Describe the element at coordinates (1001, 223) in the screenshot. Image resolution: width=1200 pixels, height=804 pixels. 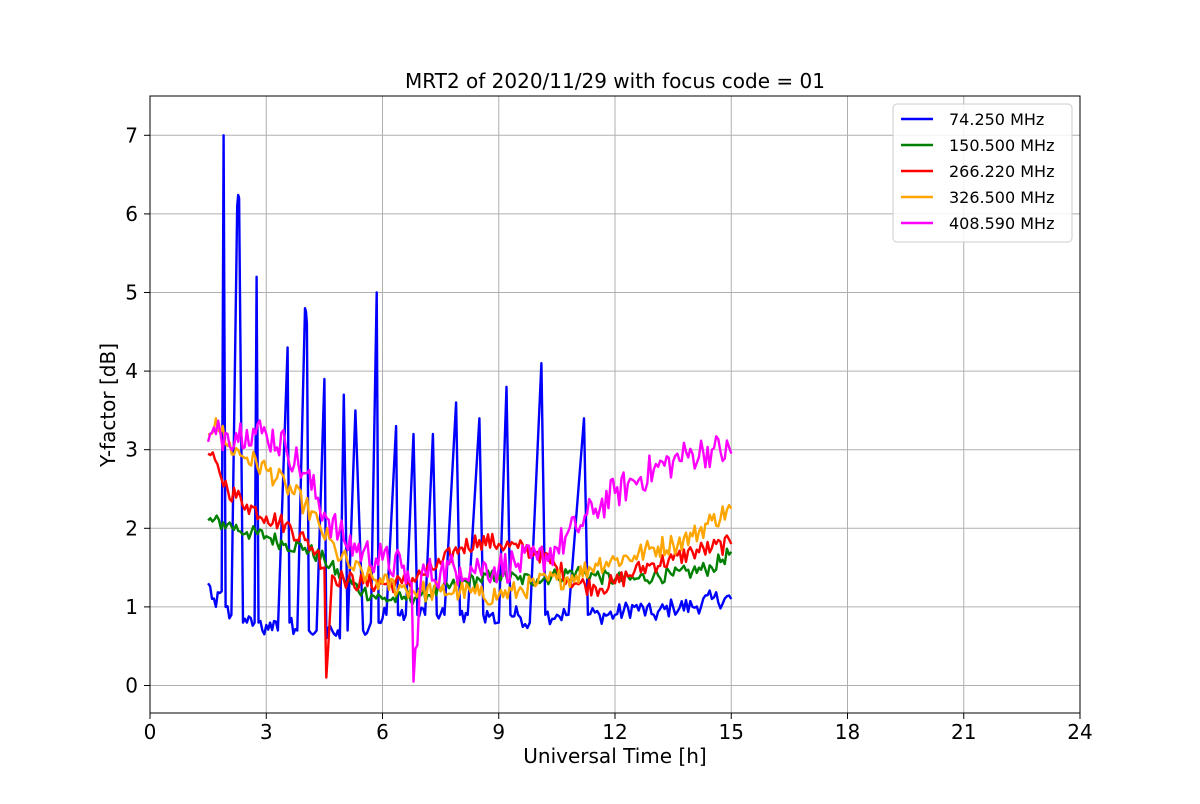
I see `legend-label: 408.590 MHz` at that location.